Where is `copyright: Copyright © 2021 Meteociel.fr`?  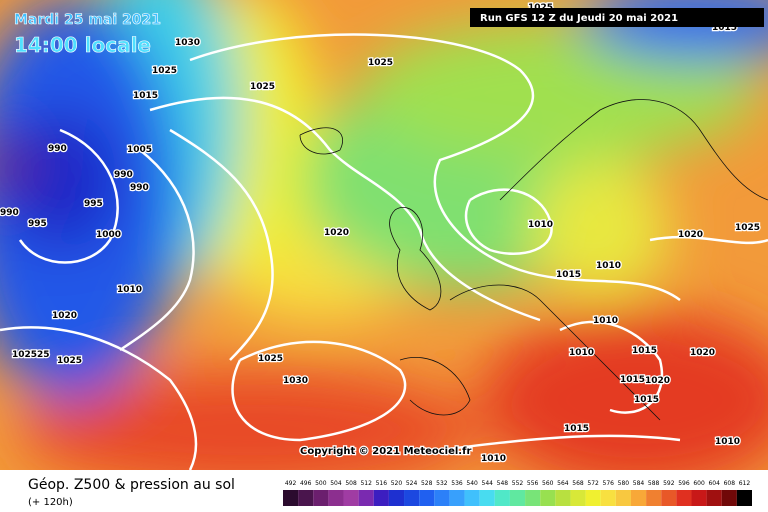 copyright: Copyright © 2021 Meteociel.fr is located at coordinates (385, 451).